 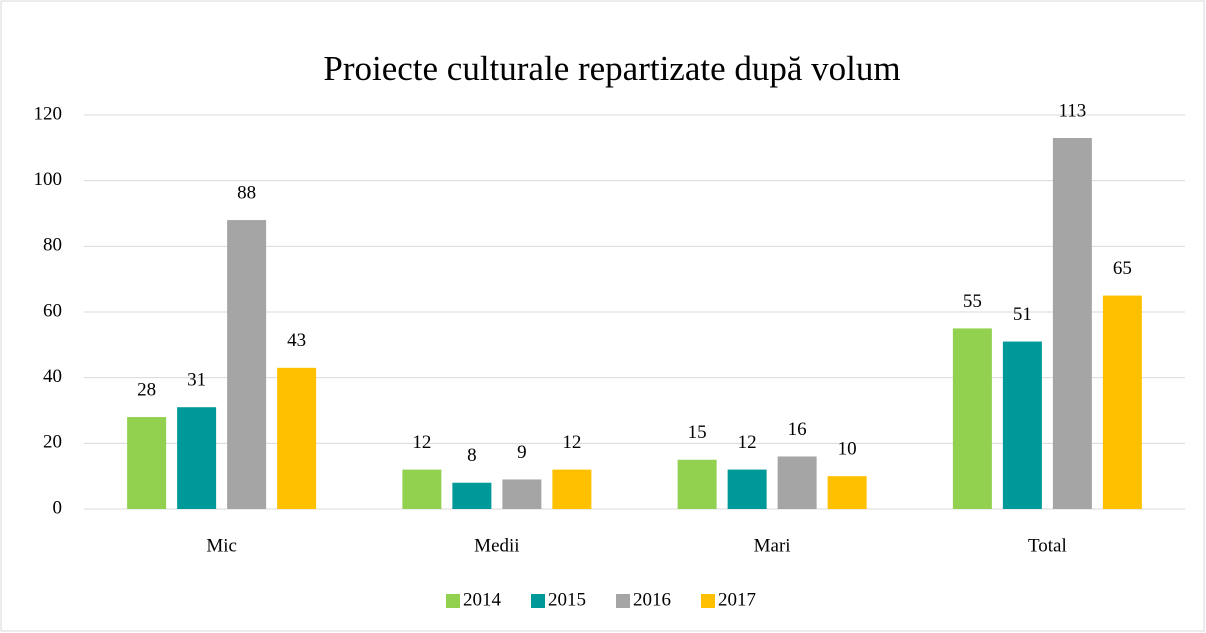 I want to click on data-label: 16, so click(x=797, y=429).